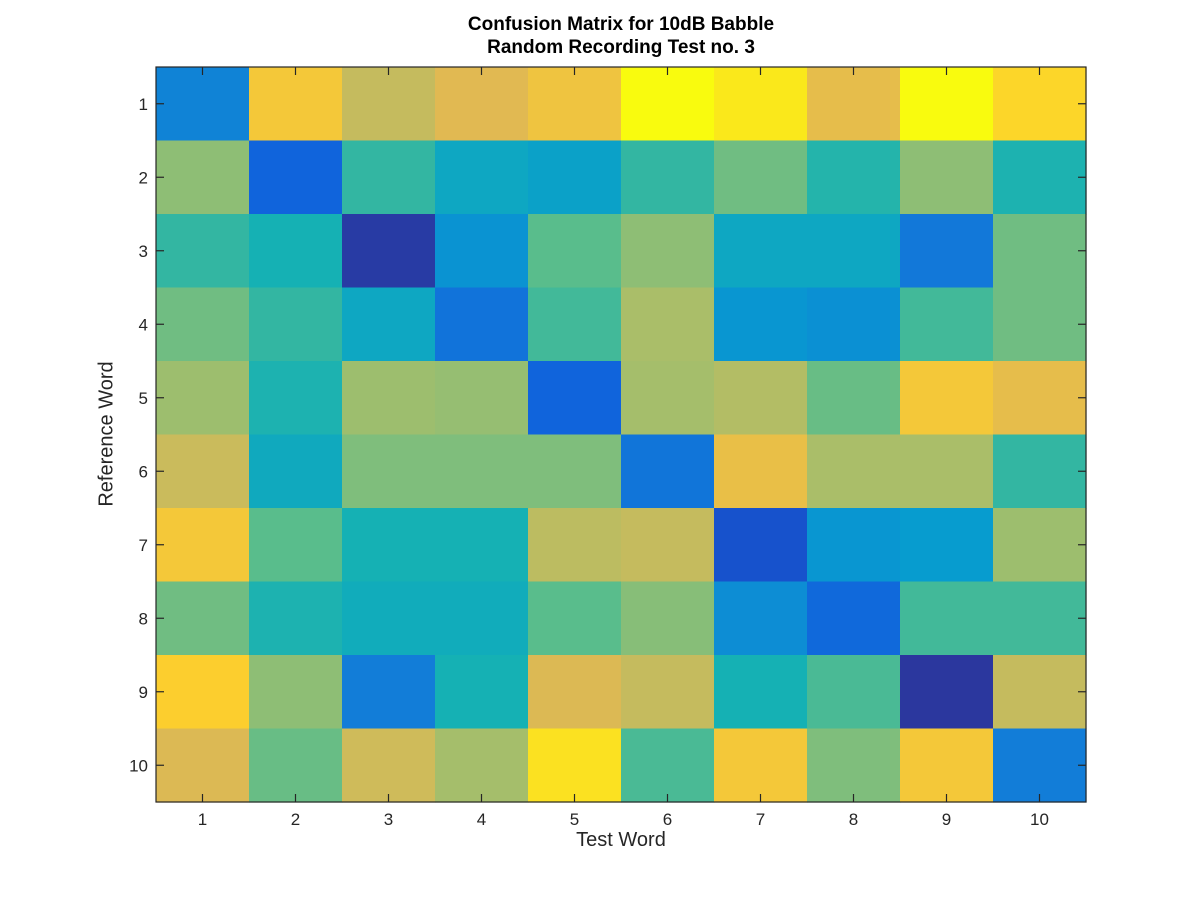  I want to click on heatmap-cell-r6-c2, so click(296, 471).